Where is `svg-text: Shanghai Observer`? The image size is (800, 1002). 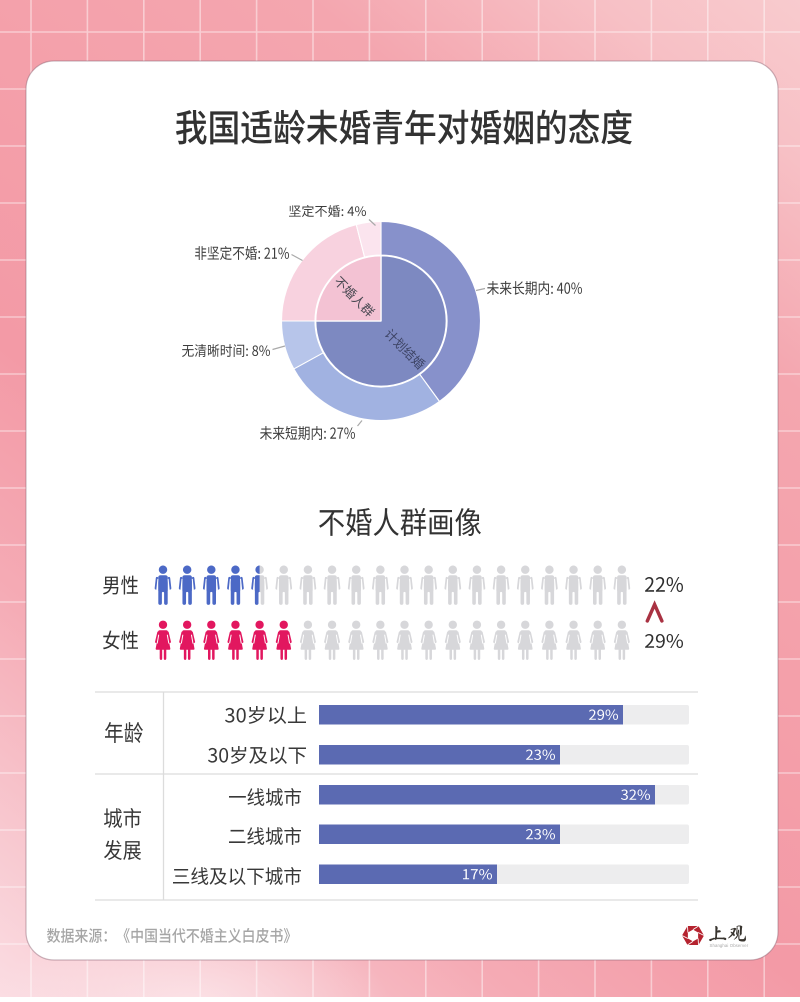 svg-text: Shanghai Observer is located at coordinates (729, 945).